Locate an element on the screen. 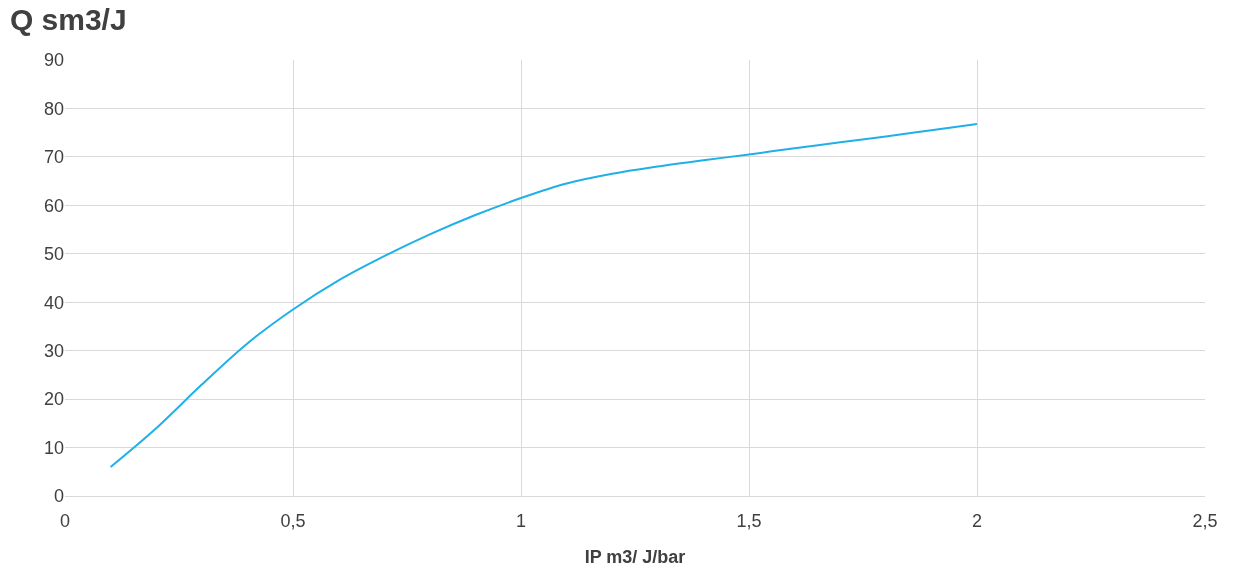  y-tick-label: 30 is located at coordinates (53, 350).